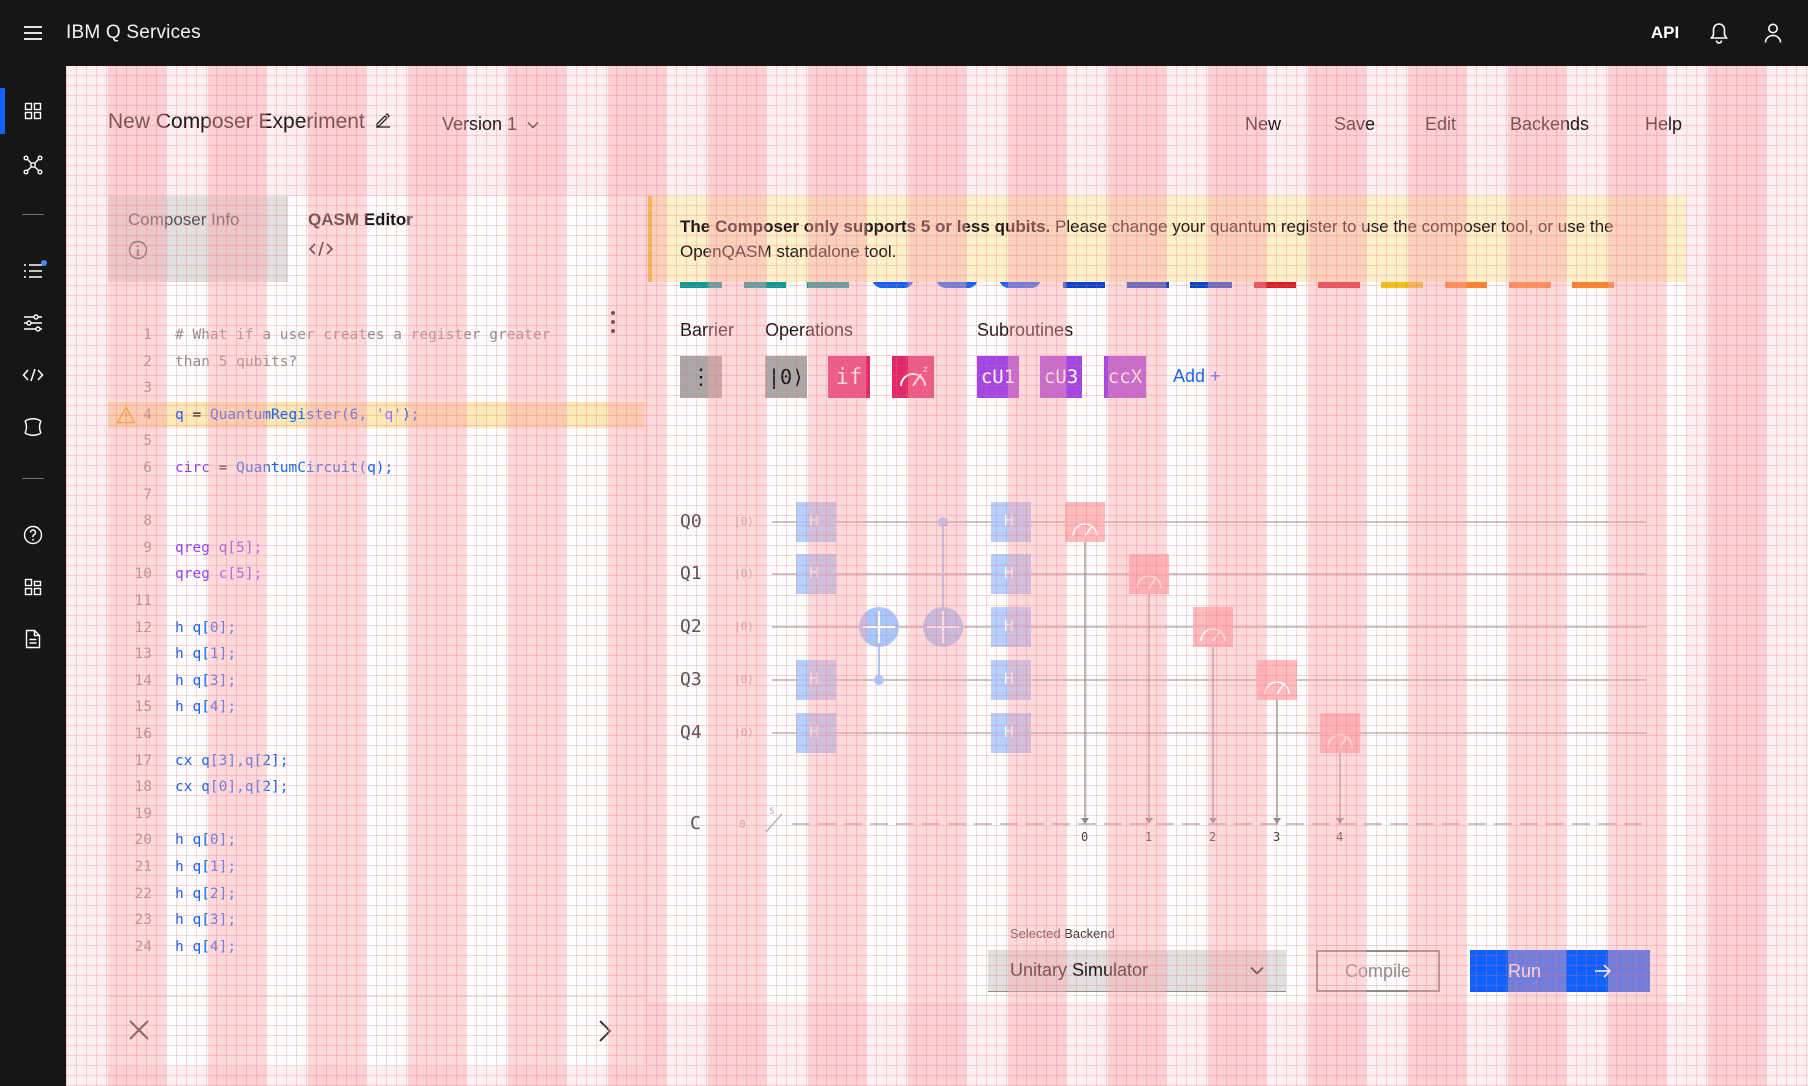  What do you see at coordinates (376, 654) in the screenshot?
I see `code-line: 13 h q[1];` at bounding box center [376, 654].